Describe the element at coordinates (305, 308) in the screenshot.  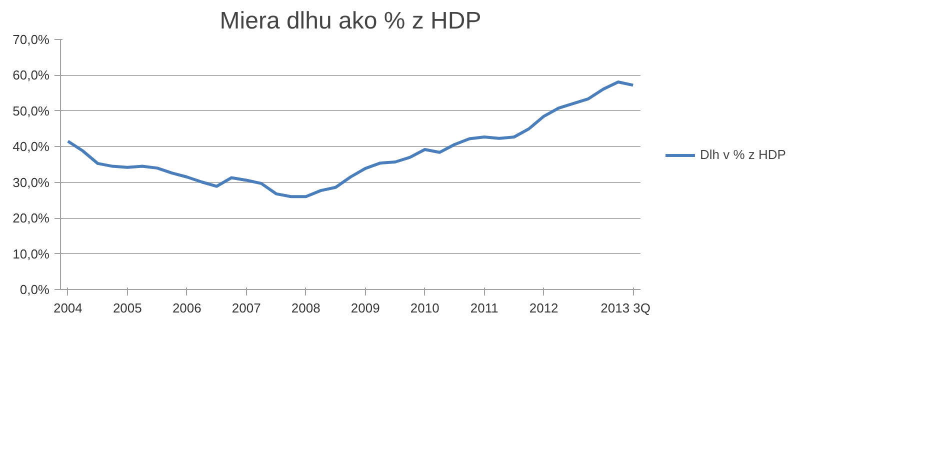
I see `x-tick-label: 2008` at that location.